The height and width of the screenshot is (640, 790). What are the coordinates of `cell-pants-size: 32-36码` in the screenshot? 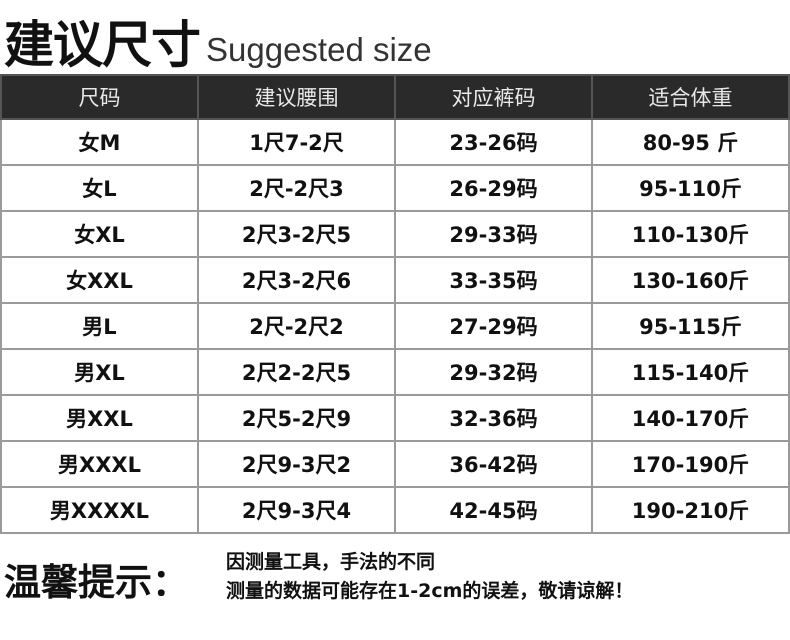 It's located at (493, 418).